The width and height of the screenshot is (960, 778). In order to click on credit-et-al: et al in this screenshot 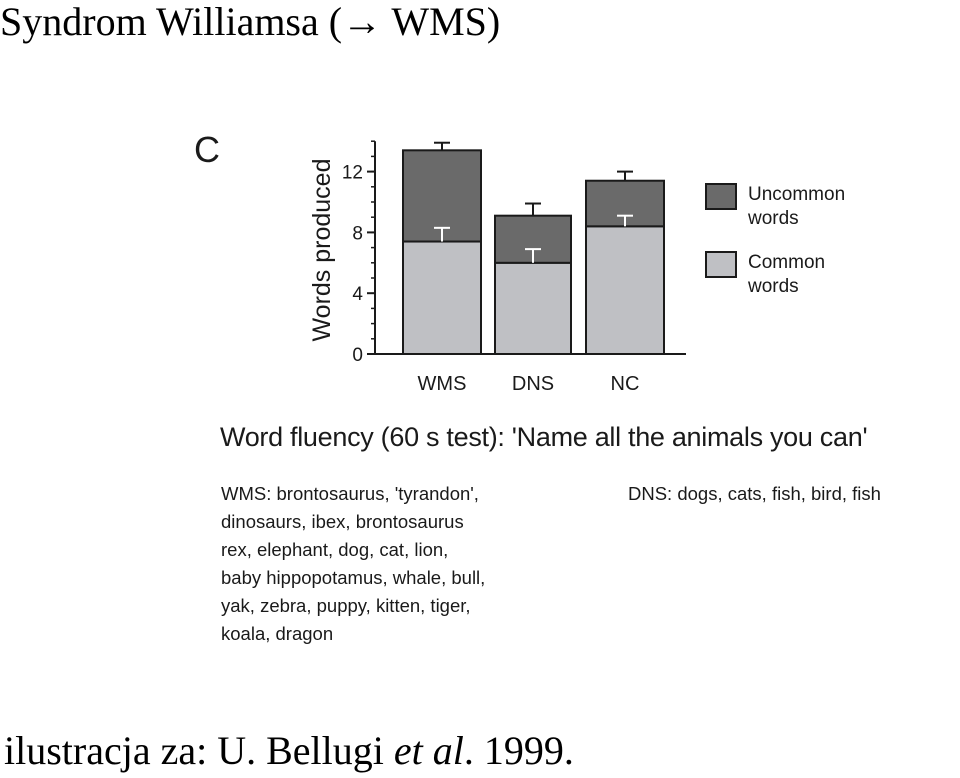, I will do `click(428, 750)`.